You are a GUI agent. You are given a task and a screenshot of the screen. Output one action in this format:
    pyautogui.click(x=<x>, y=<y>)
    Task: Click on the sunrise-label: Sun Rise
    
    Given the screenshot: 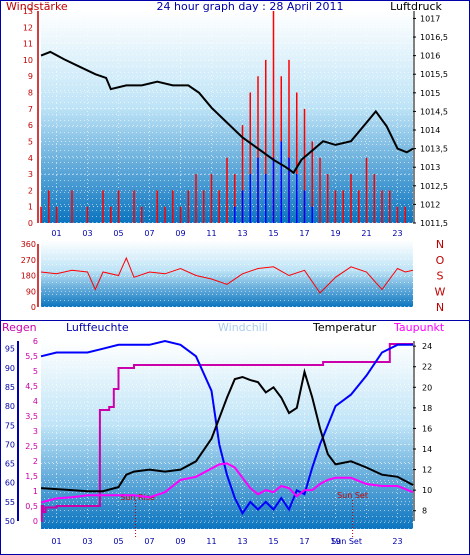 What is the action you would take?
    pyautogui.click(x=137, y=497)
    